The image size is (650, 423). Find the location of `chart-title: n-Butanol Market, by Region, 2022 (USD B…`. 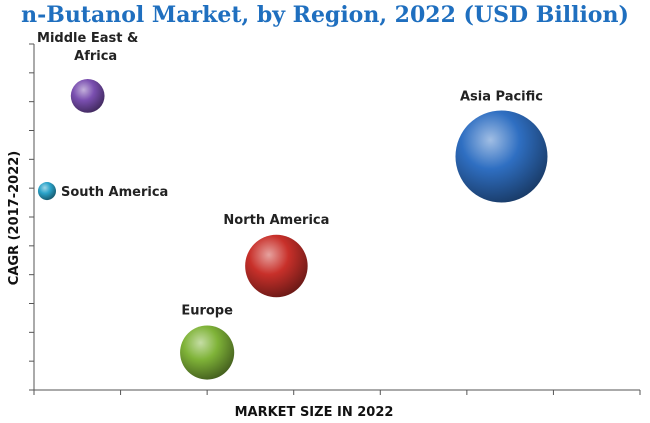

chart-title: n-Butanol Market, by Region, 2022 (USD B… is located at coordinates (325, 15).